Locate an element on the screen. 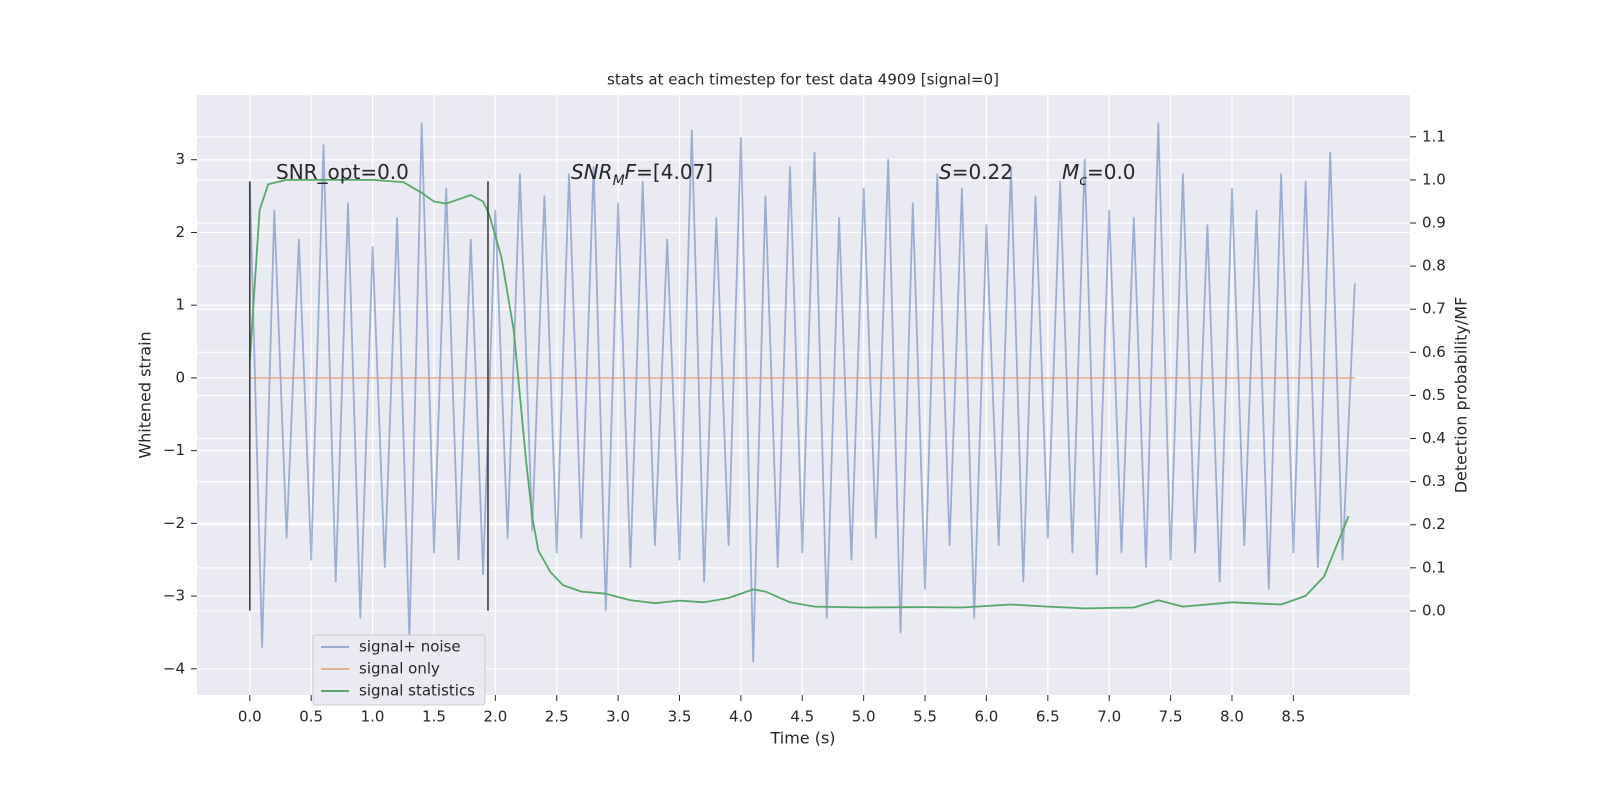 The width and height of the screenshot is (1600, 804). y2-tick-label: 0.4 is located at coordinates (1434, 438).